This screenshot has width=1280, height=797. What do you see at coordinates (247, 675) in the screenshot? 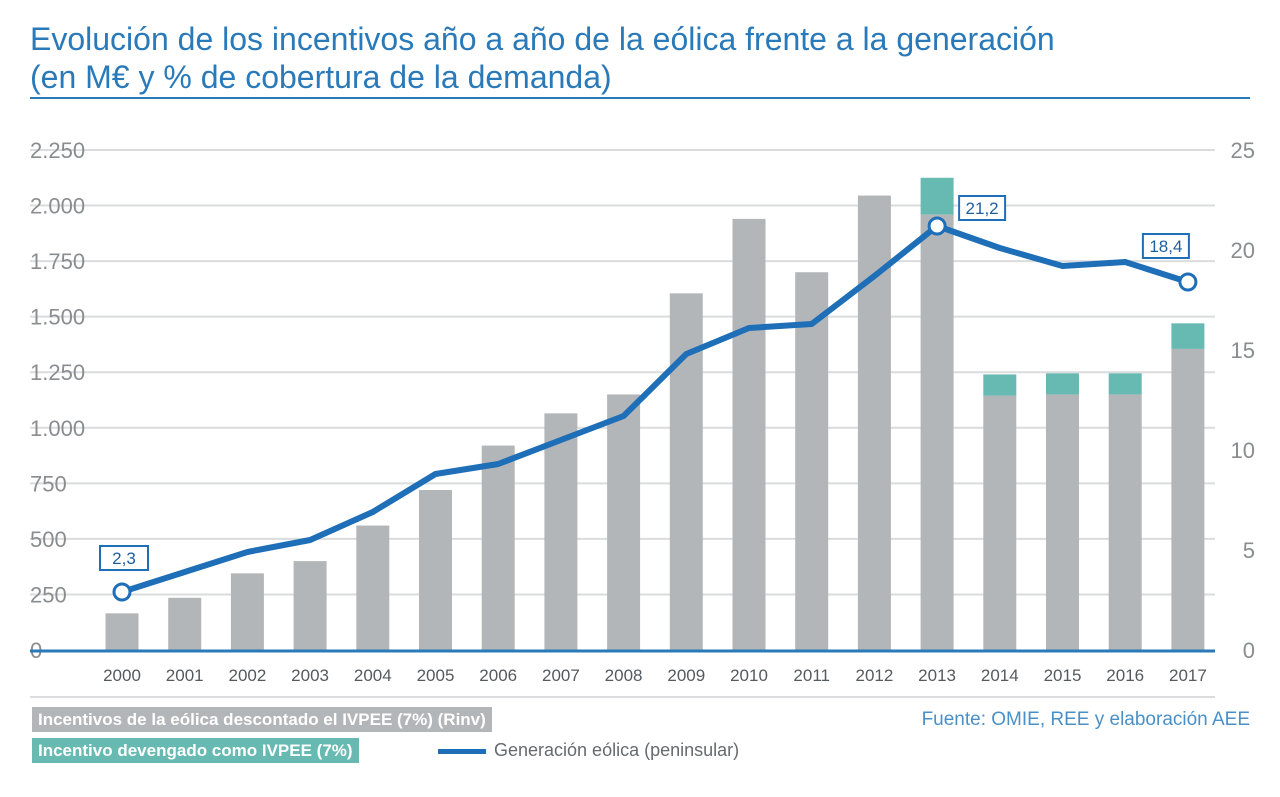
I see `x-tick-label: 2002` at bounding box center [247, 675].